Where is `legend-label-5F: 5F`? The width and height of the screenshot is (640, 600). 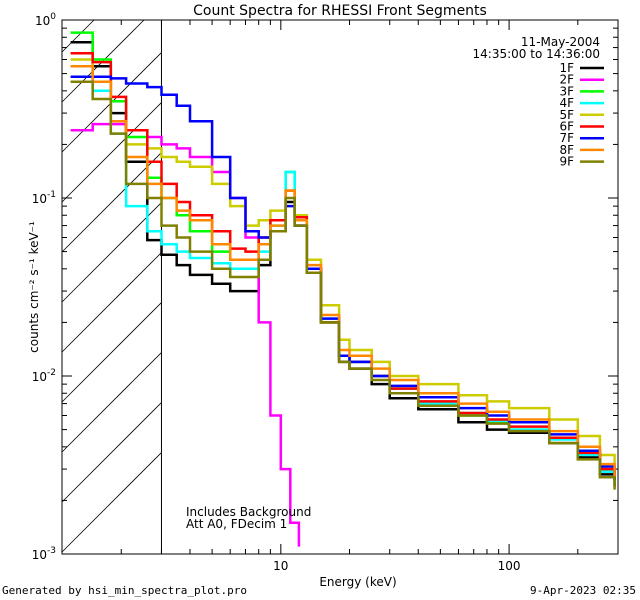
legend-label-5F: 5F is located at coordinates (566, 115).